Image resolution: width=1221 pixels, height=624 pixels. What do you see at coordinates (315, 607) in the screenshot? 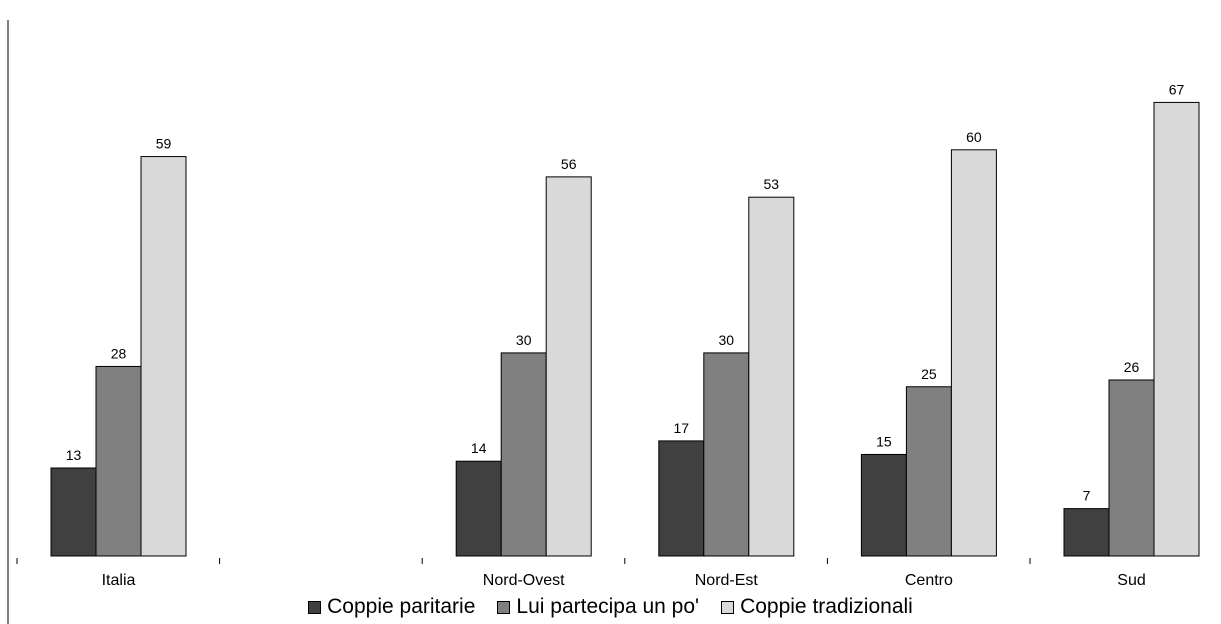
I see `legend-swatch-coppie-paritarie` at bounding box center [315, 607].